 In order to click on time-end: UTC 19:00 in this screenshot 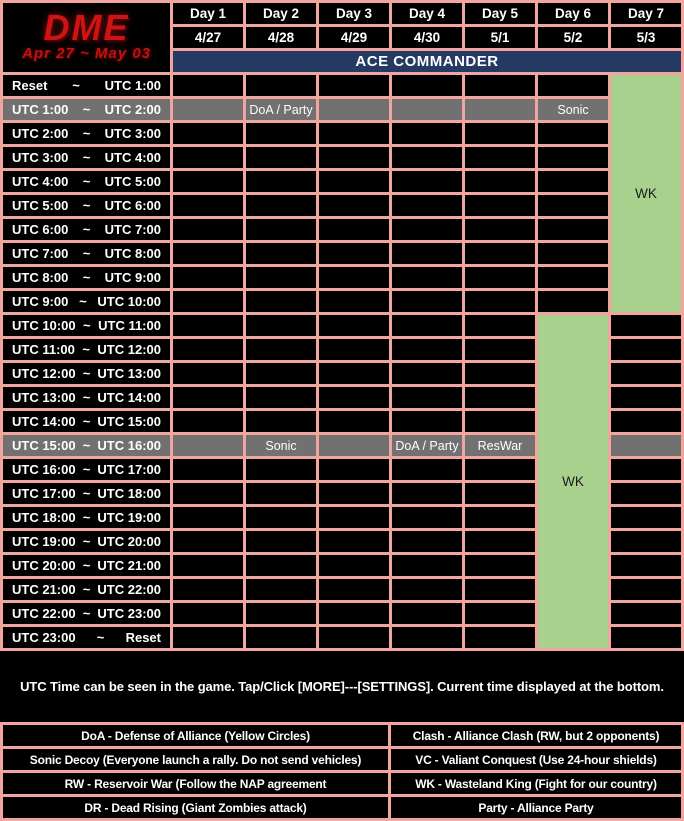, I will do `click(129, 517)`.